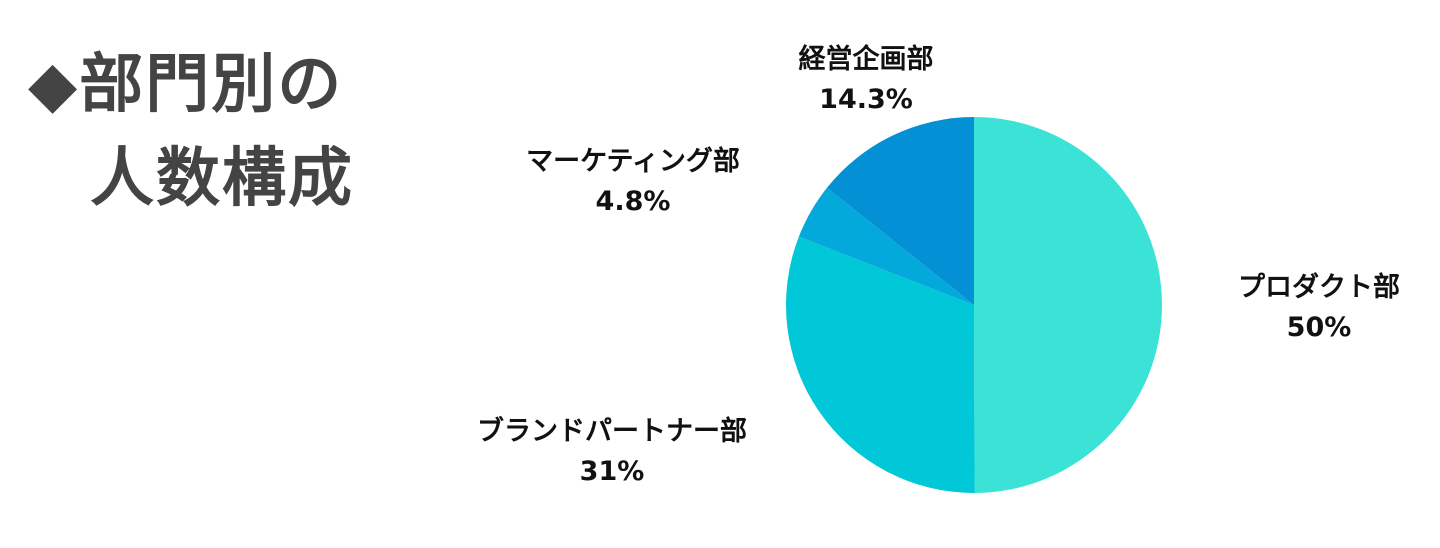 The width and height of the screenshot is (1440, 548). What do you see at coordinates (612, 471) in the screenshot?
I see `slice-label-brand-partner-value: 31%` at bounding box center [612, 471].